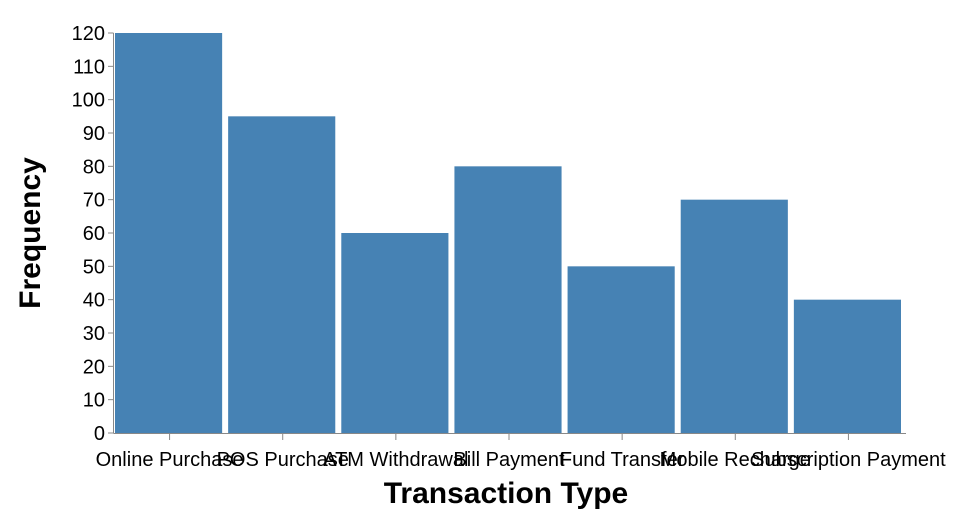 The image size is (968, 523). What do you see at coordinates (735, 460) in the screenshot?
I see `x-tick-label-5: Mobile Recharge` at bounding box center [735, 460].